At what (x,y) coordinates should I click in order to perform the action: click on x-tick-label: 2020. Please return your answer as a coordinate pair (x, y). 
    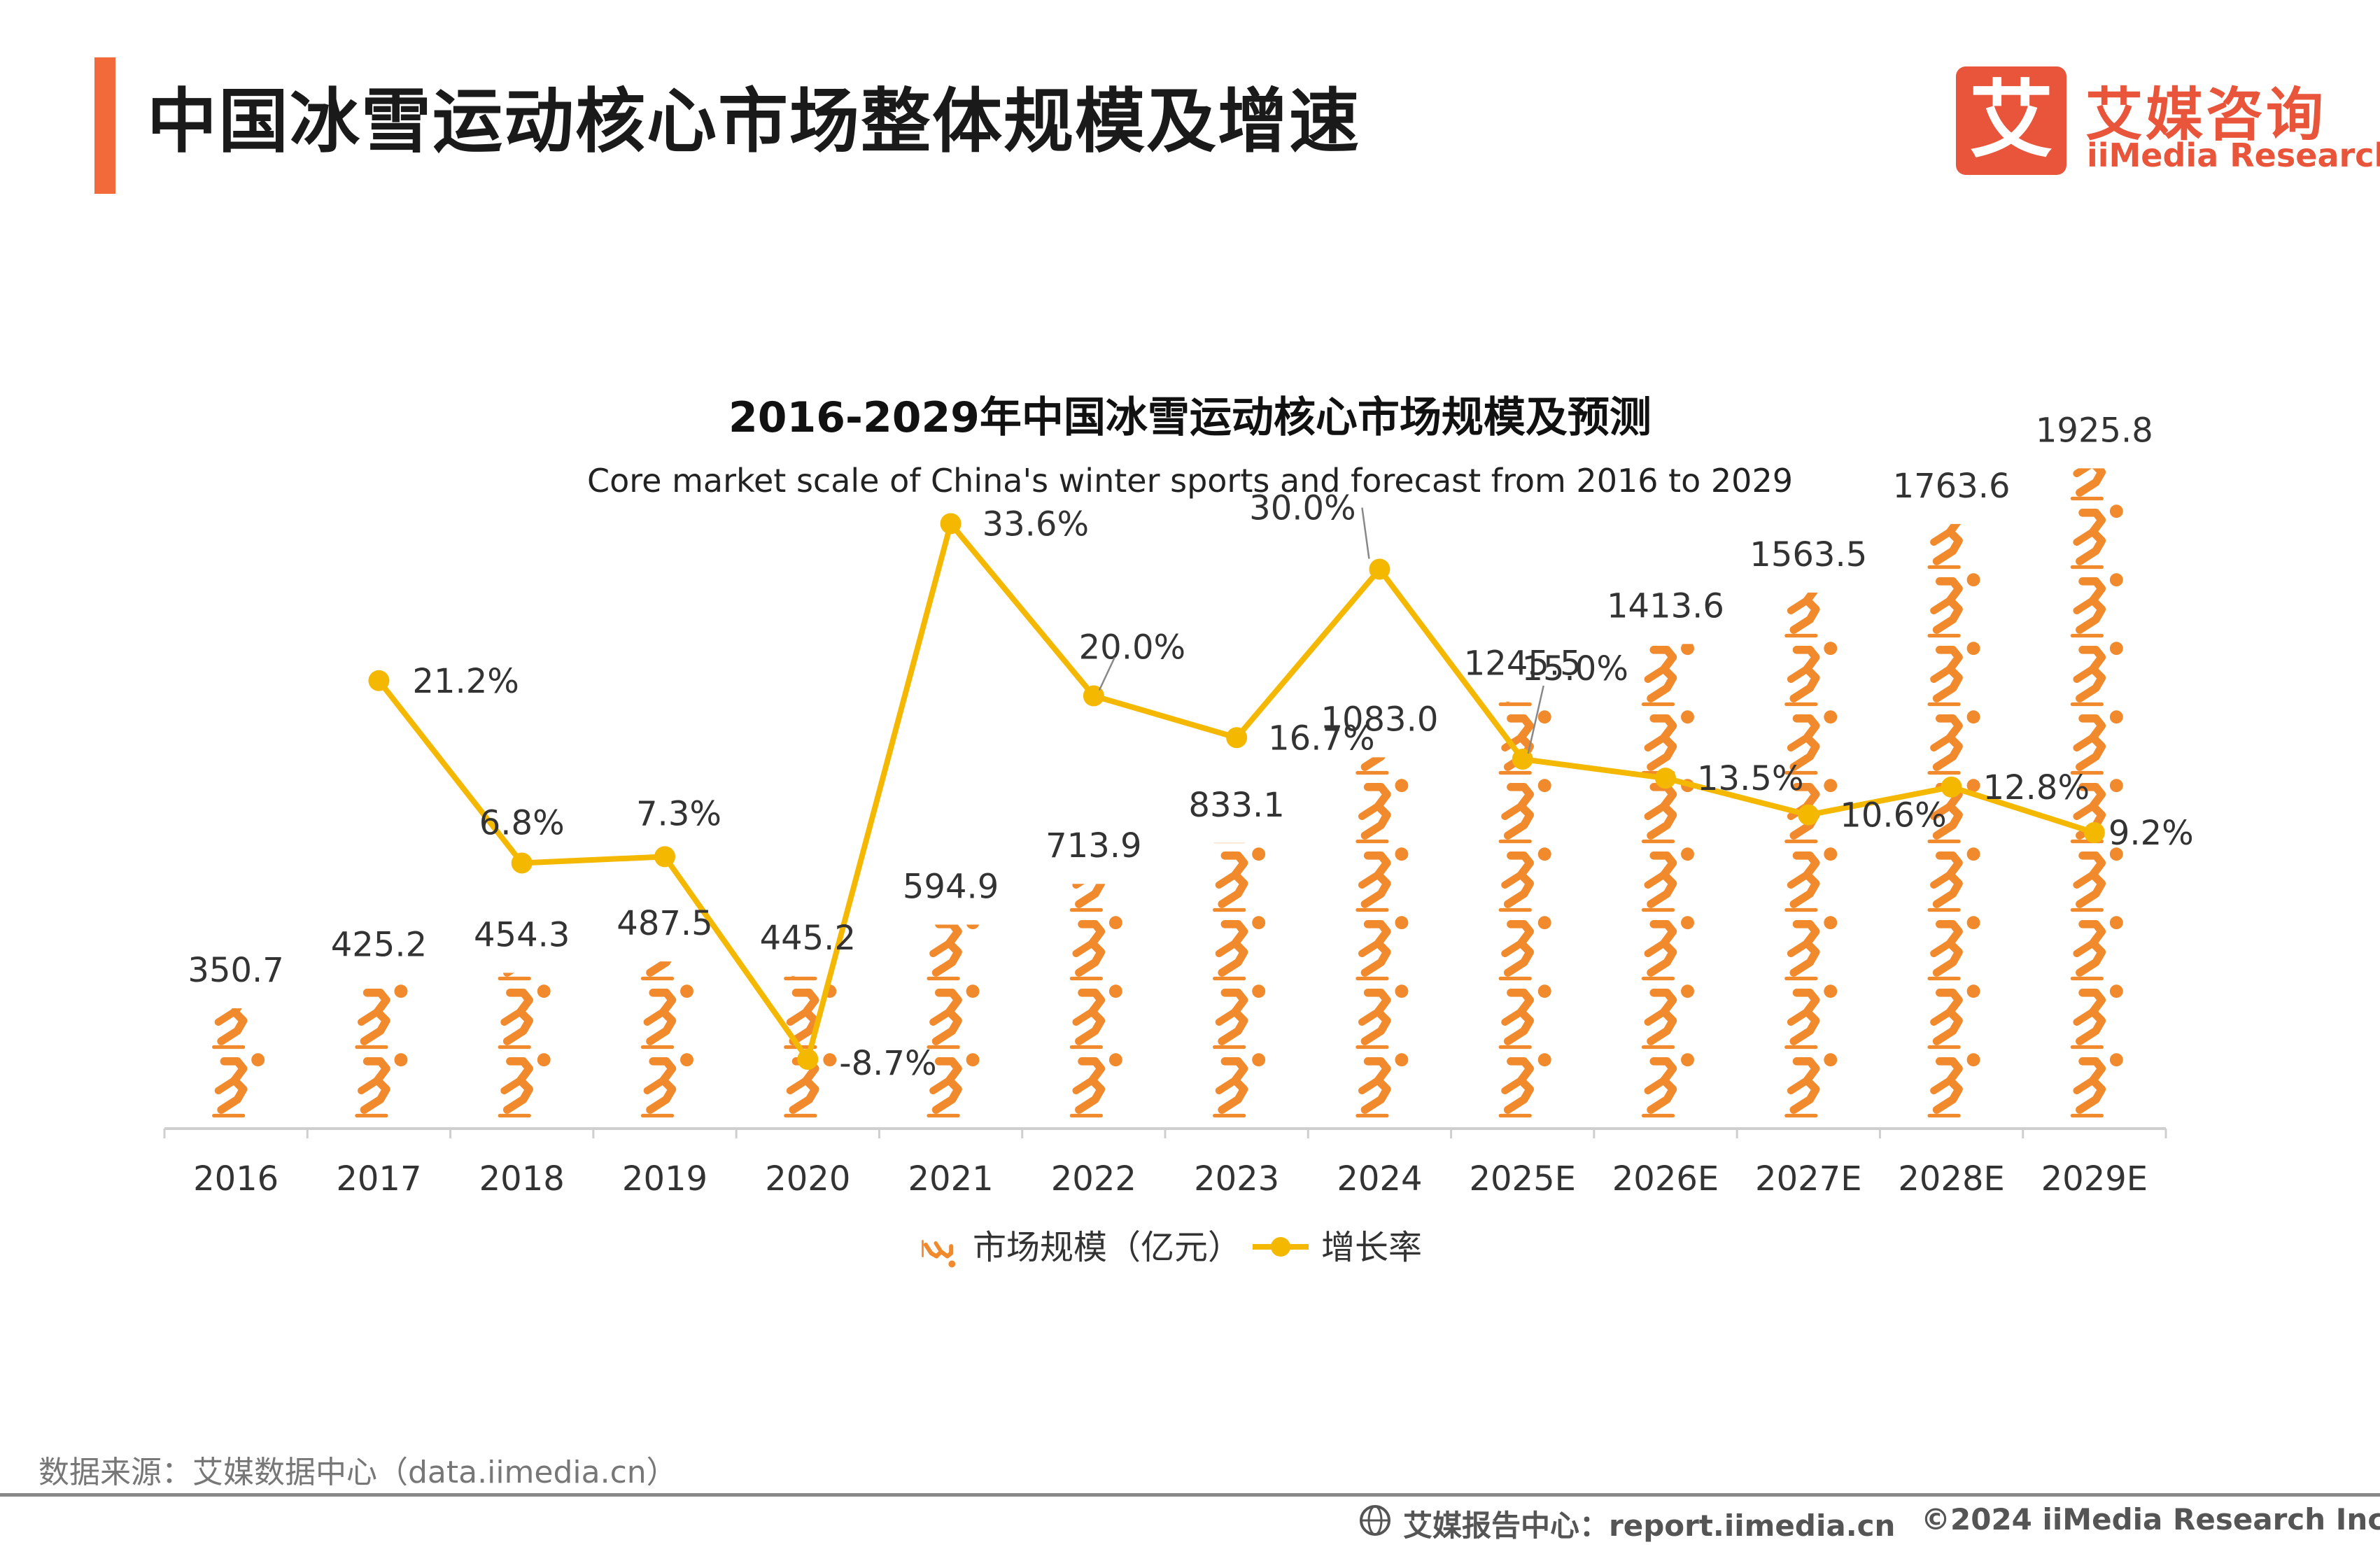
    Looking at the image, I should click on (807, 1179).